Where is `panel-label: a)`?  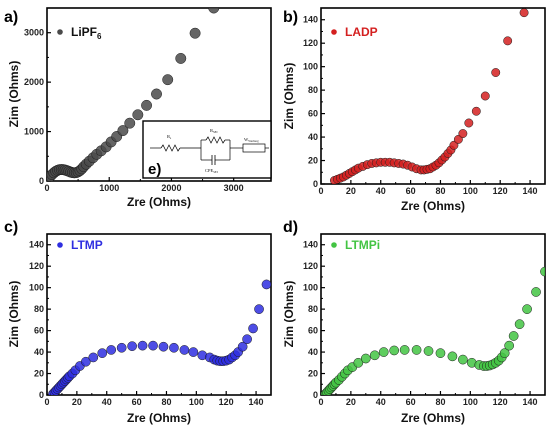 panel-label: a) is located at coordinates (11, 17).